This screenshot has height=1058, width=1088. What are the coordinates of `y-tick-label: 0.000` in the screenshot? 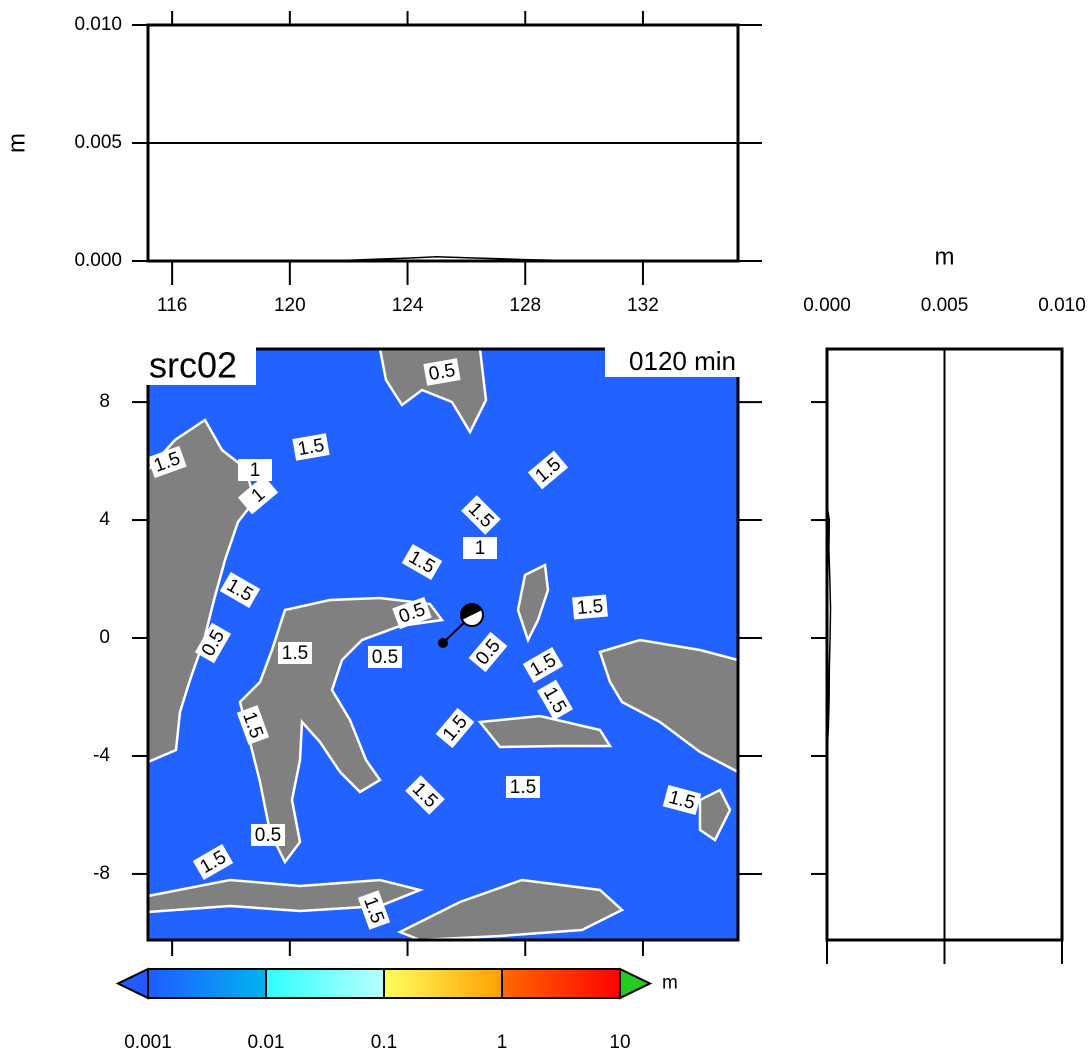 It's located at (98, 260).